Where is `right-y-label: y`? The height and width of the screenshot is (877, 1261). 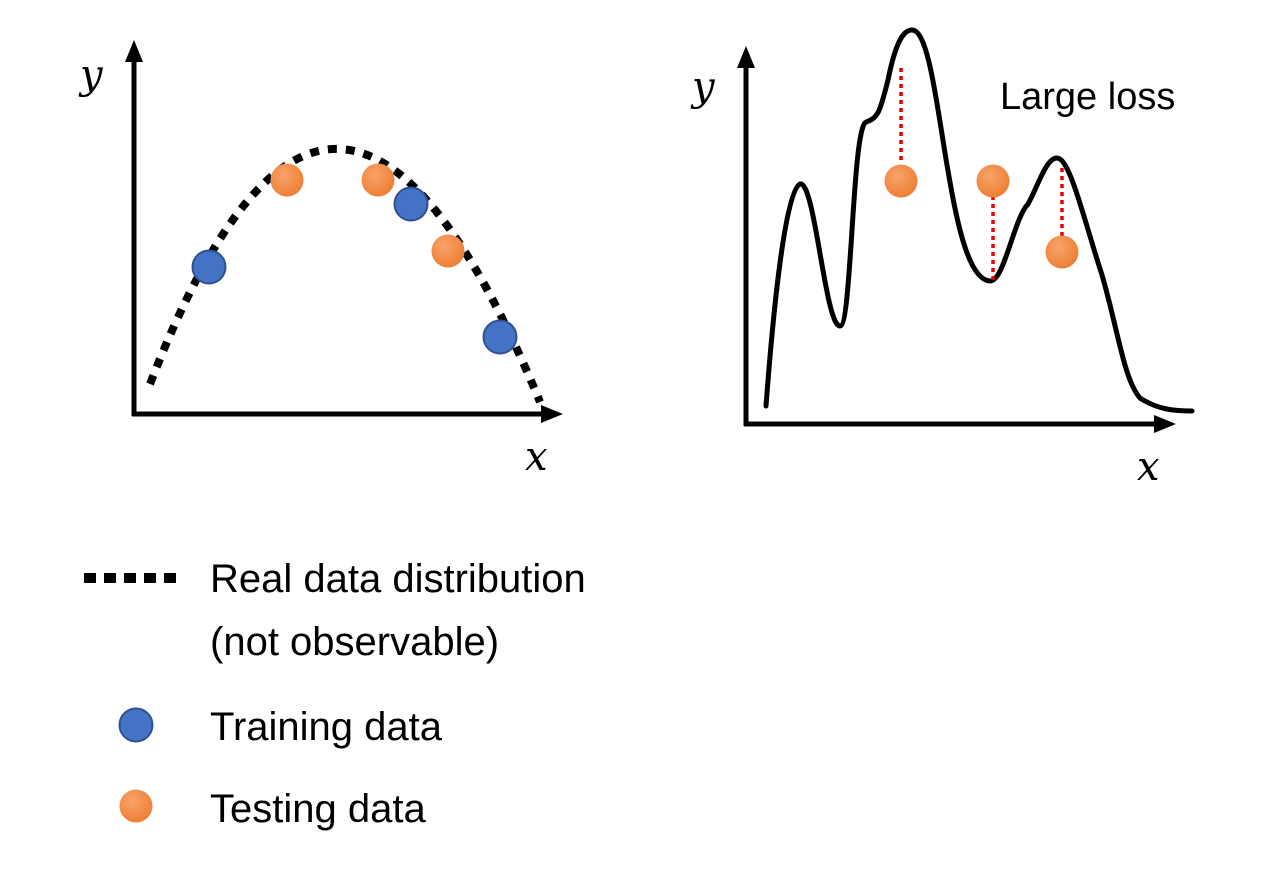
right-y-label: y is located at coordinates (703, 87).